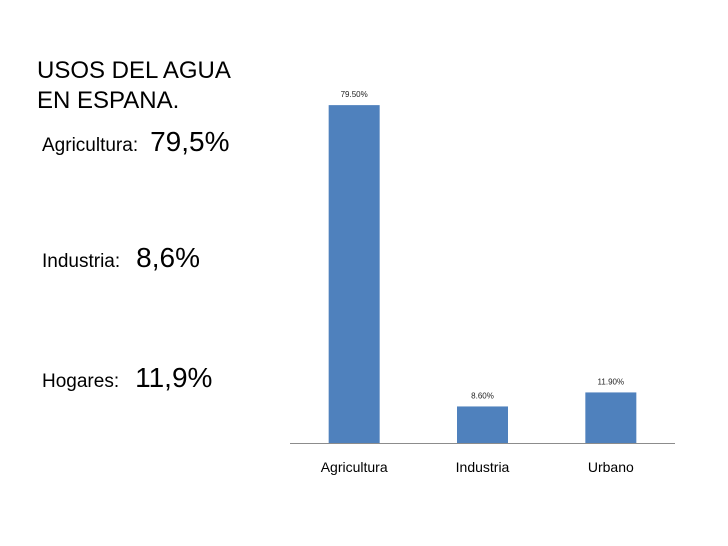 The image size is (728, 546). I want to click on stat-value: 79,5%, so click(190, 141).